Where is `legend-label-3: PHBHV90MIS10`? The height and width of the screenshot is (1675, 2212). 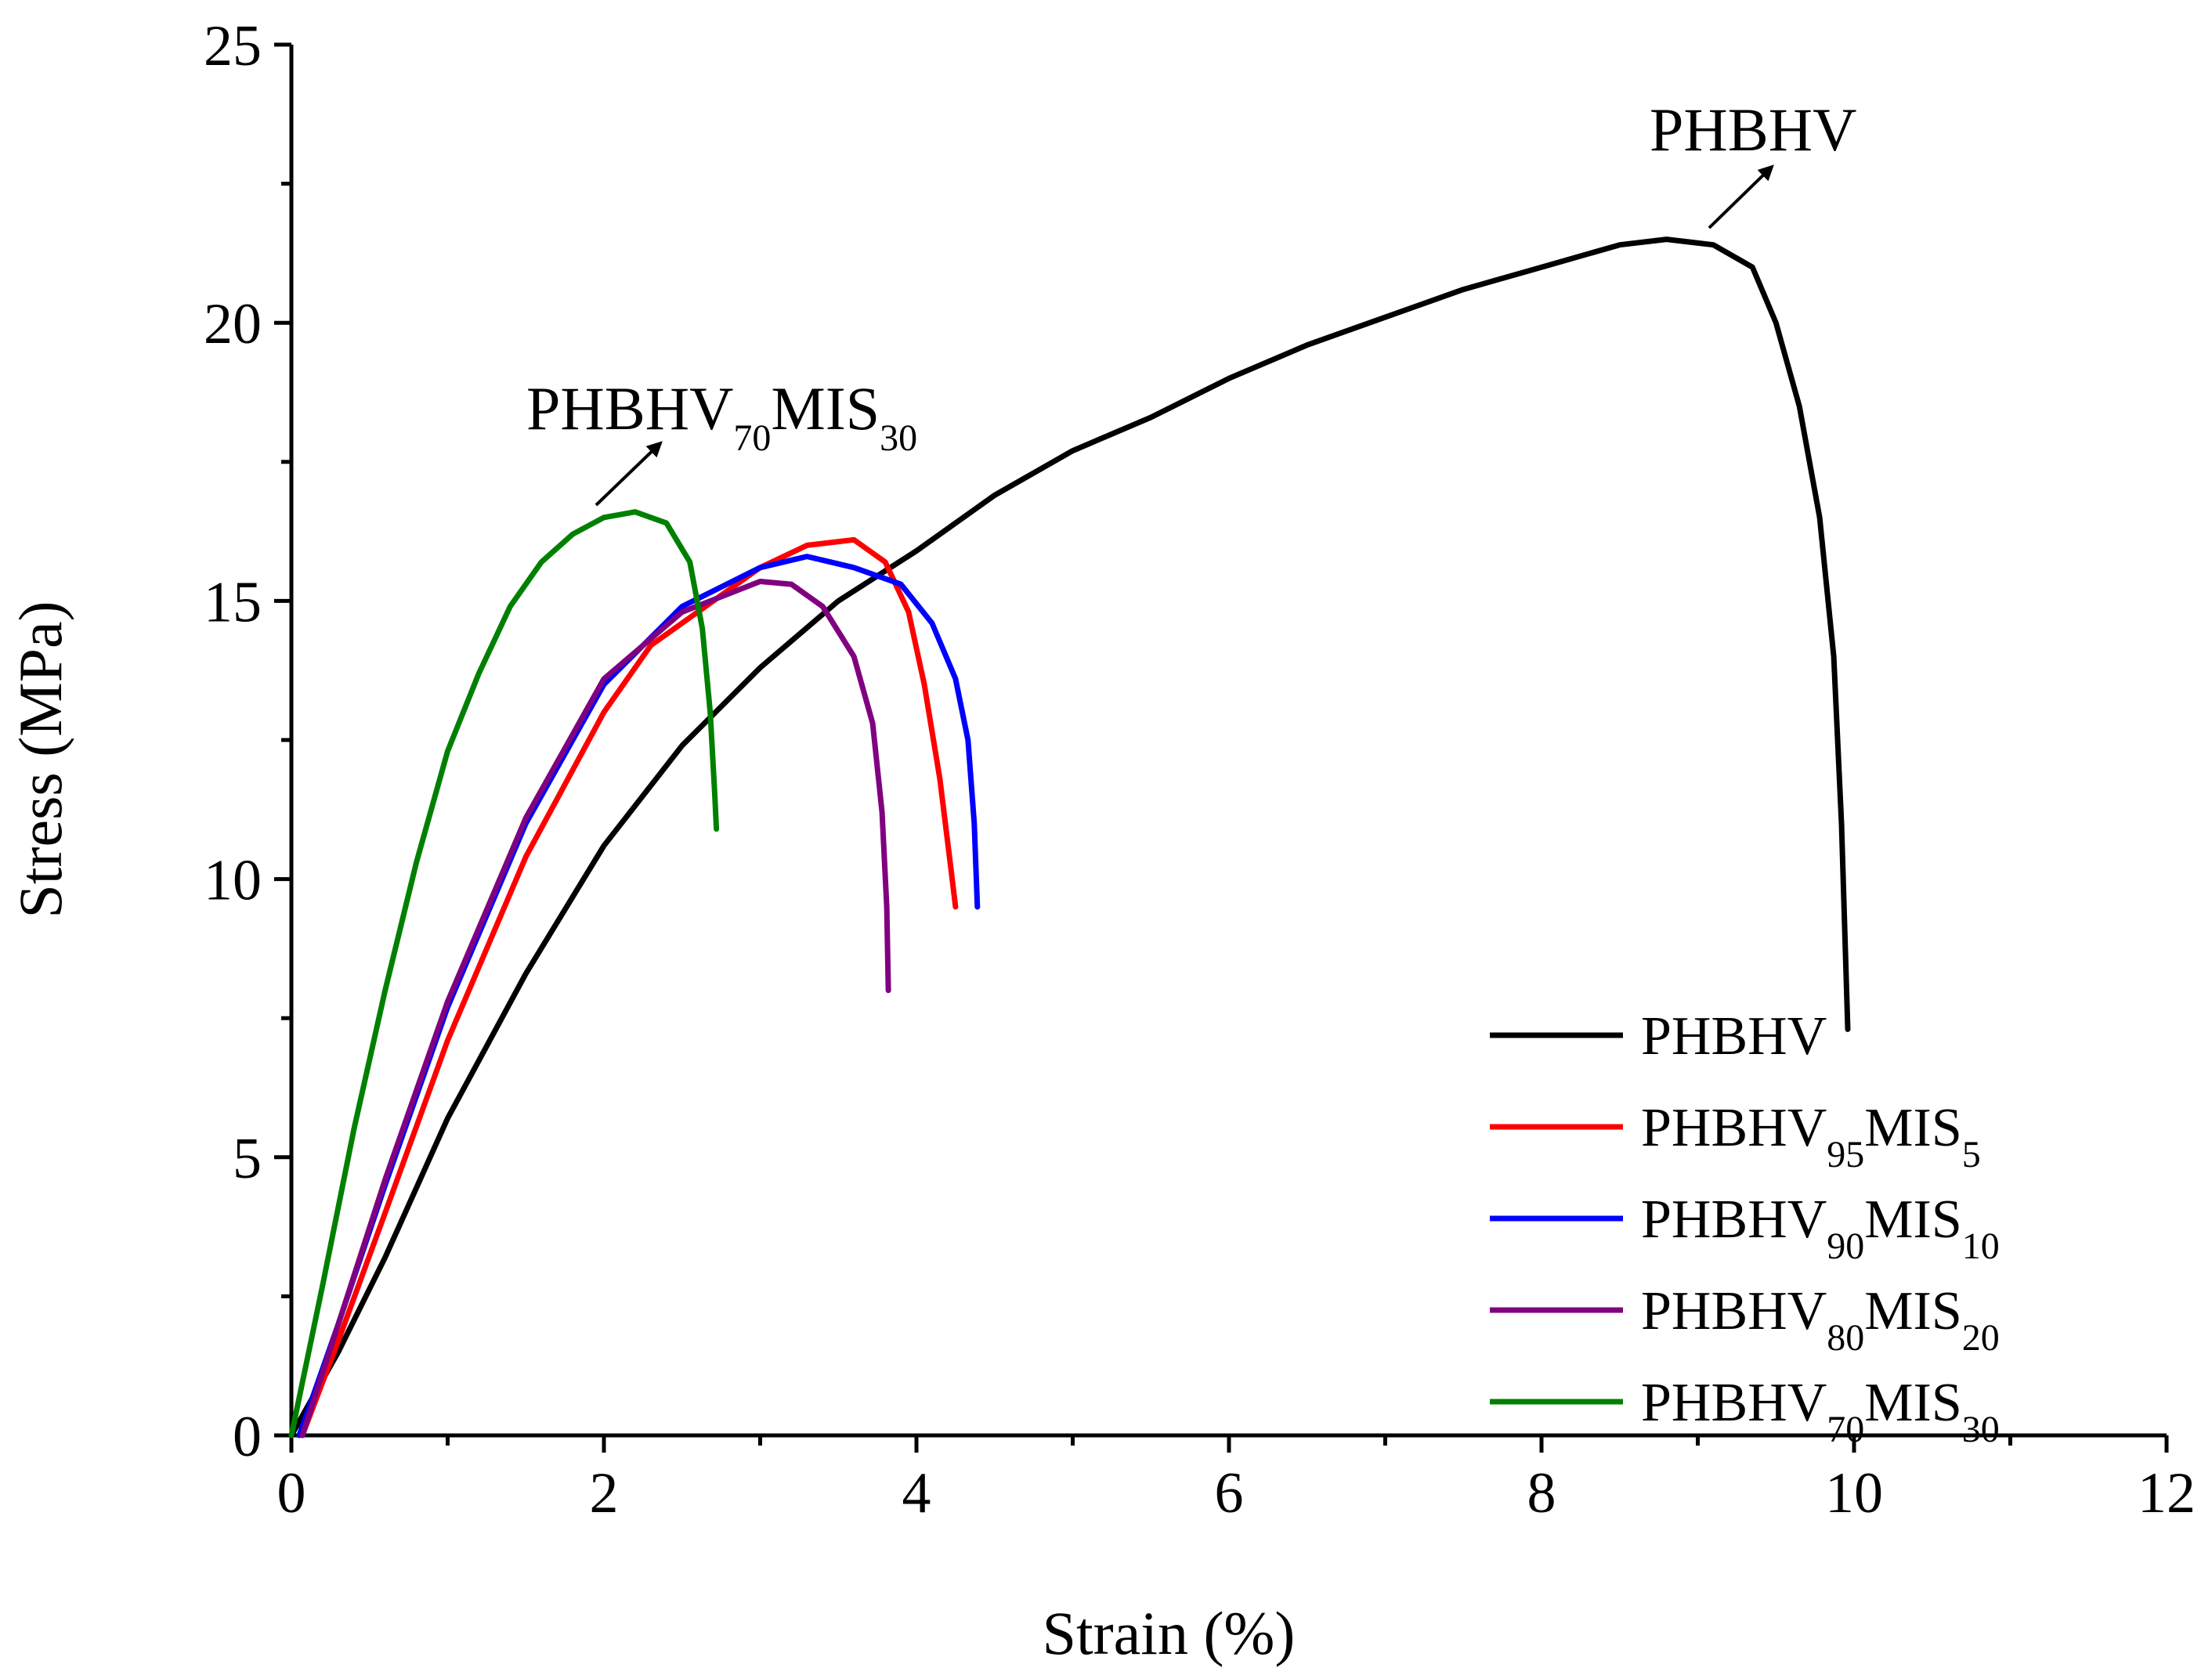
legend-label-3: PHBHV90MIS10 is located at coordinates (1820, 1228).